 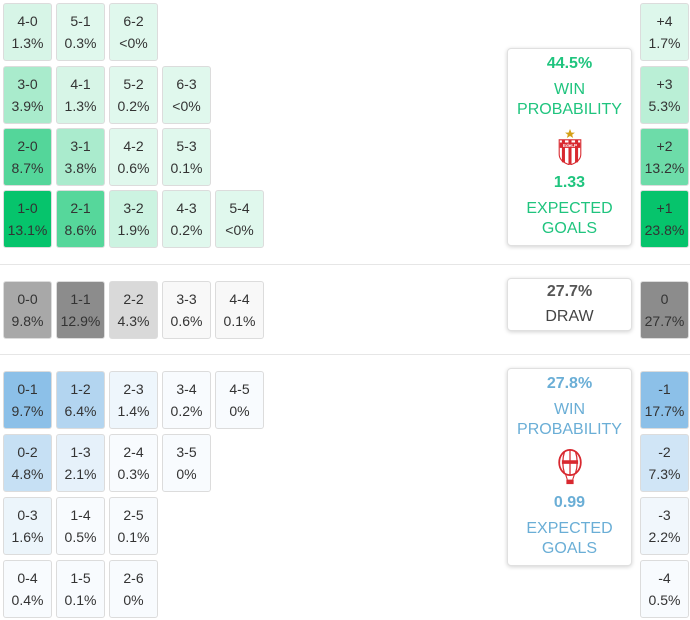 I want to click on cell-pct: 0.3%, so click(x=133, y=474).